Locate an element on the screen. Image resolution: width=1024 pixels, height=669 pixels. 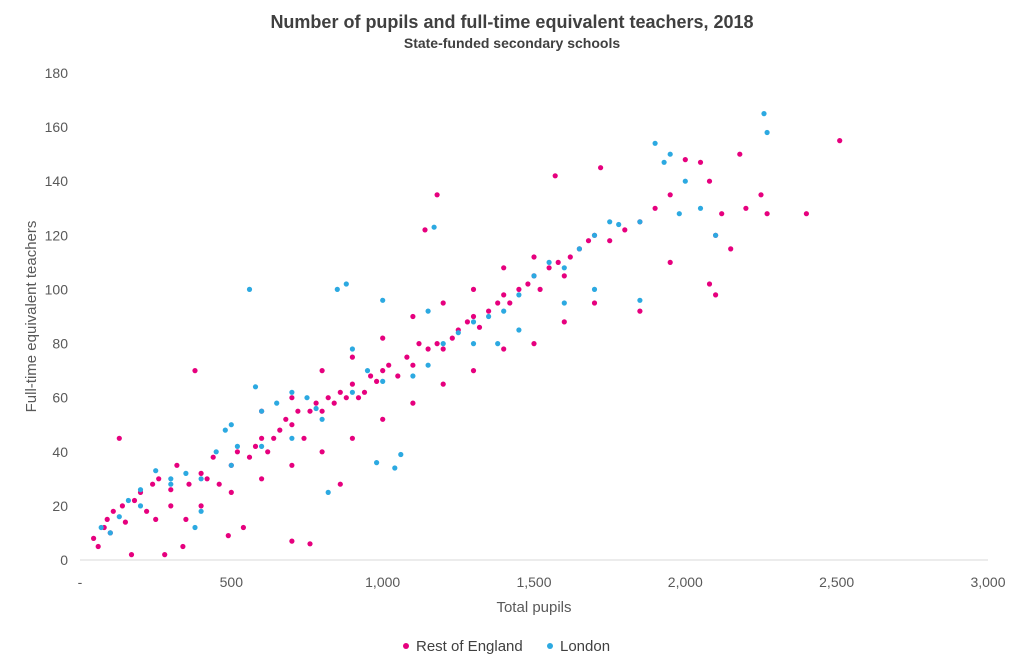
x-tick-label: 1,500 is located at coordinates (533, 582).